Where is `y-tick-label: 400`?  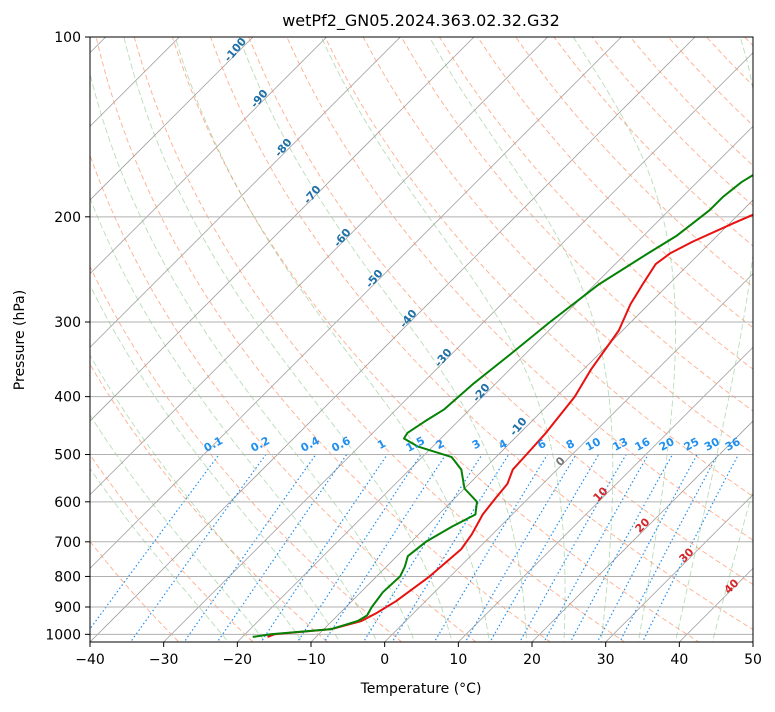
y-tick-label: 400 is located at coordinates (67, 398).